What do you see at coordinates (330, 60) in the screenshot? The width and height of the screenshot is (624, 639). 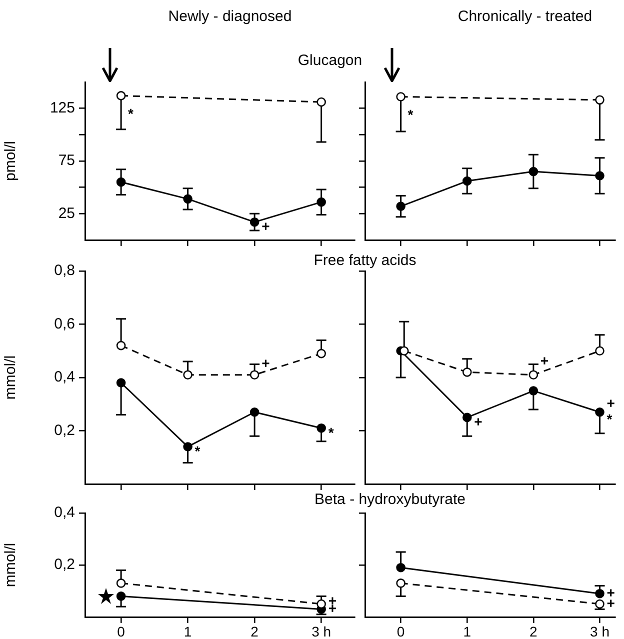 I see `chart-title: Glucagon` at bounding box center [330, 60].